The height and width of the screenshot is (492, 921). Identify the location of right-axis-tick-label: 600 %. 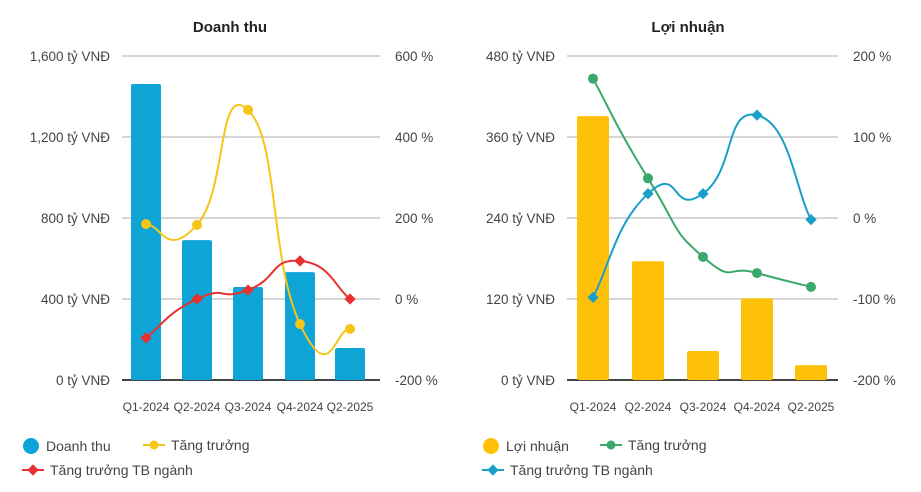
(414, 56).